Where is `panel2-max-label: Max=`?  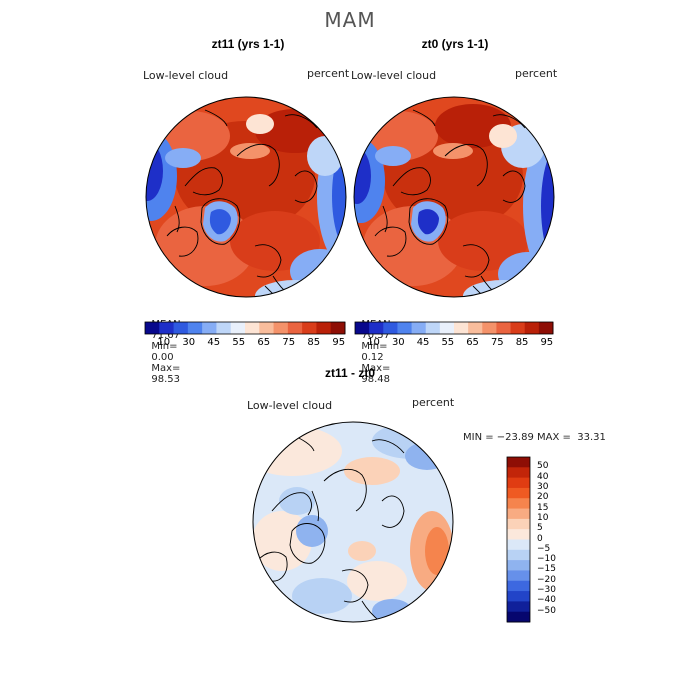
panel2-max-label: Max= is located at coordinates (376, 368).